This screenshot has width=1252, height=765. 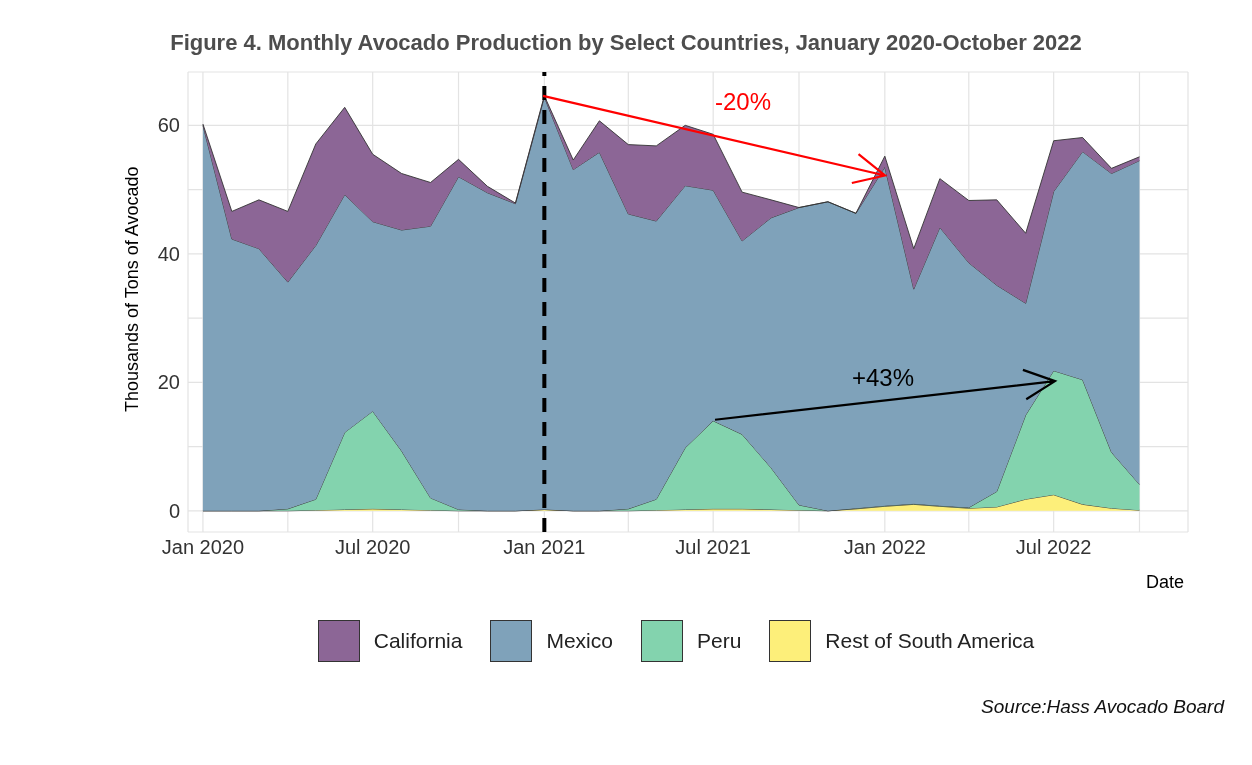 What do you see at coordinates (883, 377) in the screenshot?
I see `annotation: +43%` at bounding box center [883, 377].